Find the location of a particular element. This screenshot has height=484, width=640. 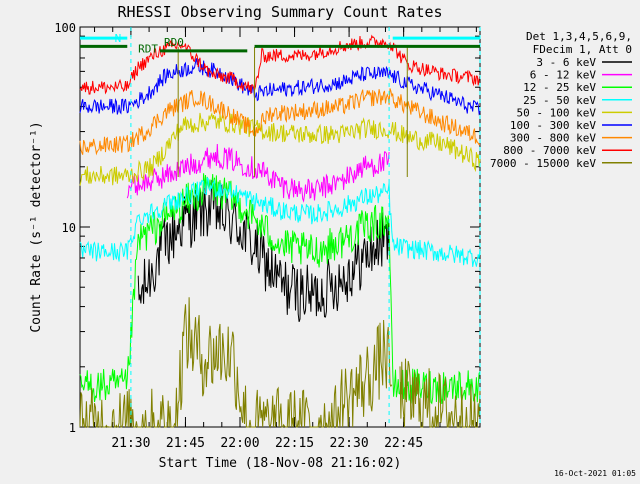

saa-label: RDT is located at coordinates (148, 48).